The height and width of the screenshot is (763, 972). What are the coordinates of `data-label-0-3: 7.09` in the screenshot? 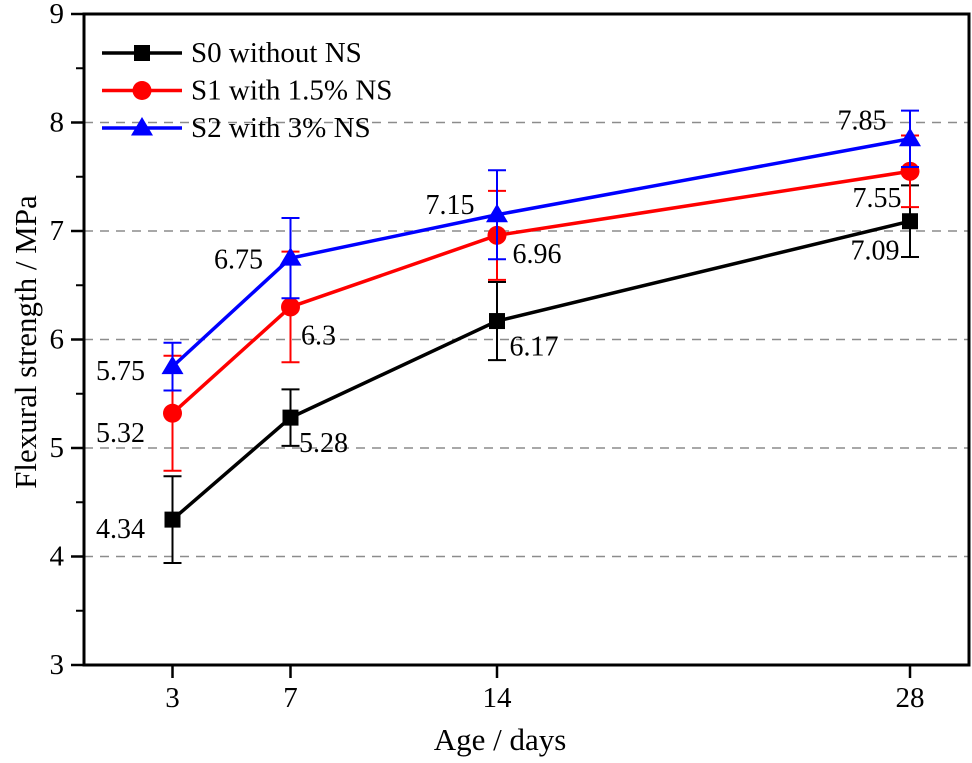 It's located at (875, 251).